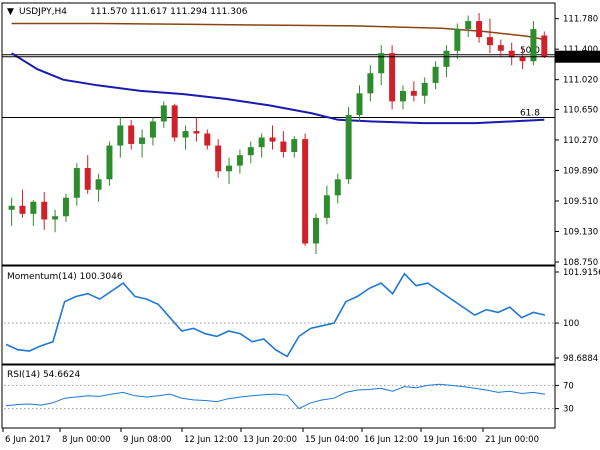 This screenshot has height=450, width=600. Describe the element at coordinates (211, 440) in the screenshot. I see `time-axis-label: 12 Jun 12:00` at that location.